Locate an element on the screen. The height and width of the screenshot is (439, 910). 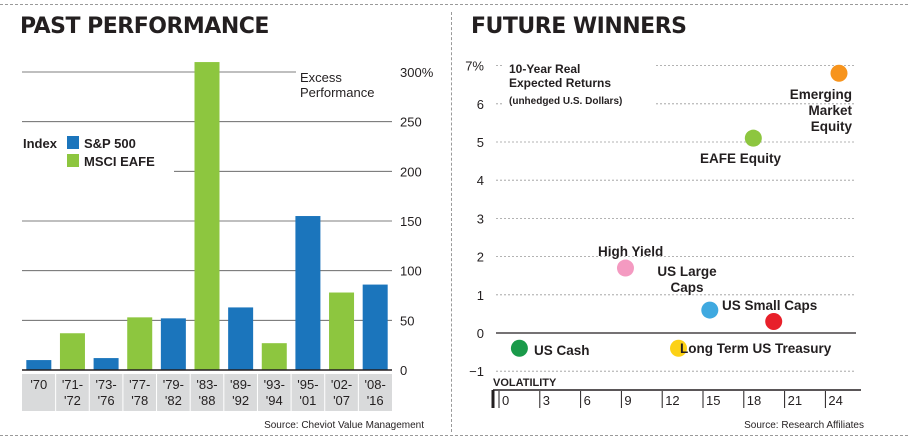
bottom-dashed-rule is located at coordinates (454, 435).